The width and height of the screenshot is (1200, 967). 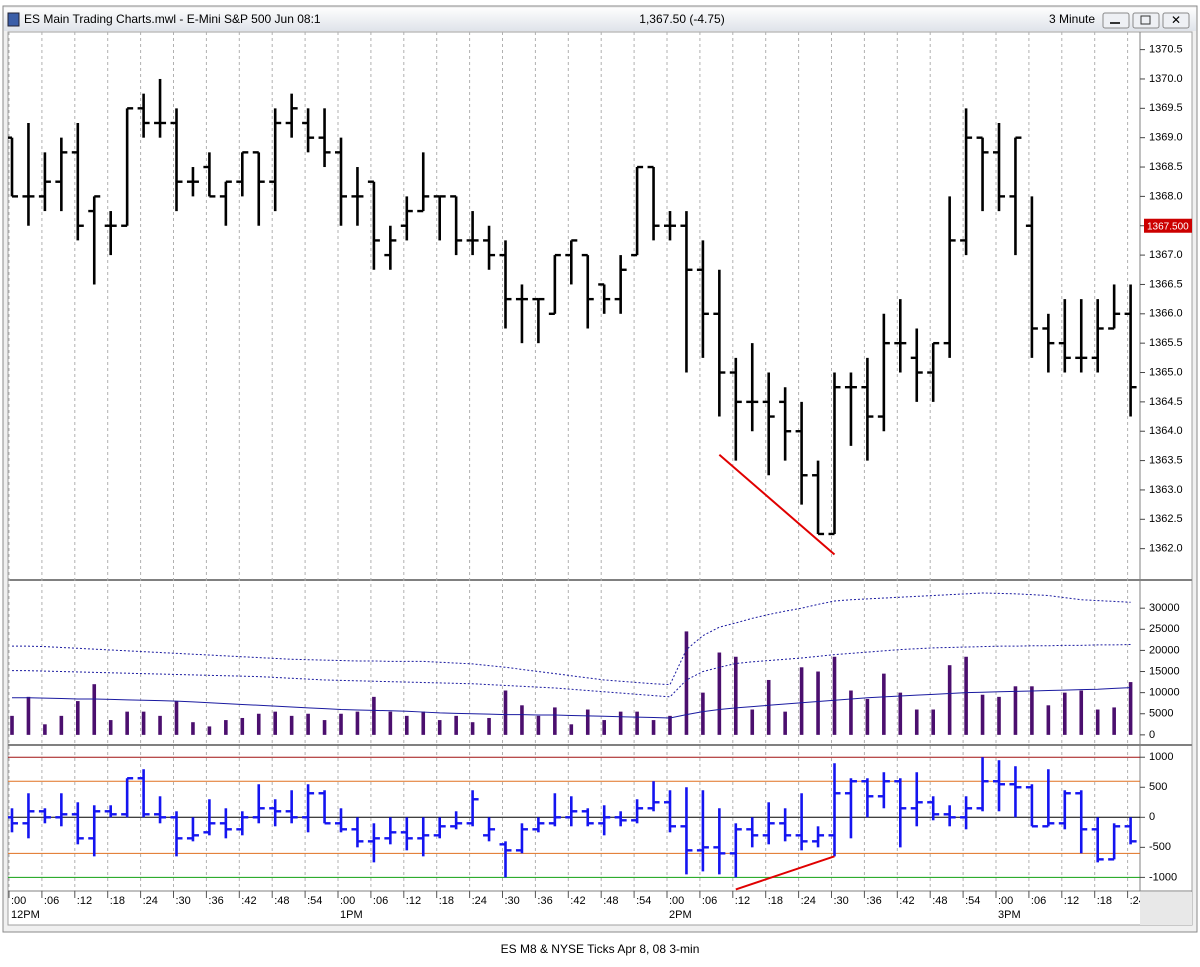 I want to click on restore-glyph, so click(x=1145, y=20).